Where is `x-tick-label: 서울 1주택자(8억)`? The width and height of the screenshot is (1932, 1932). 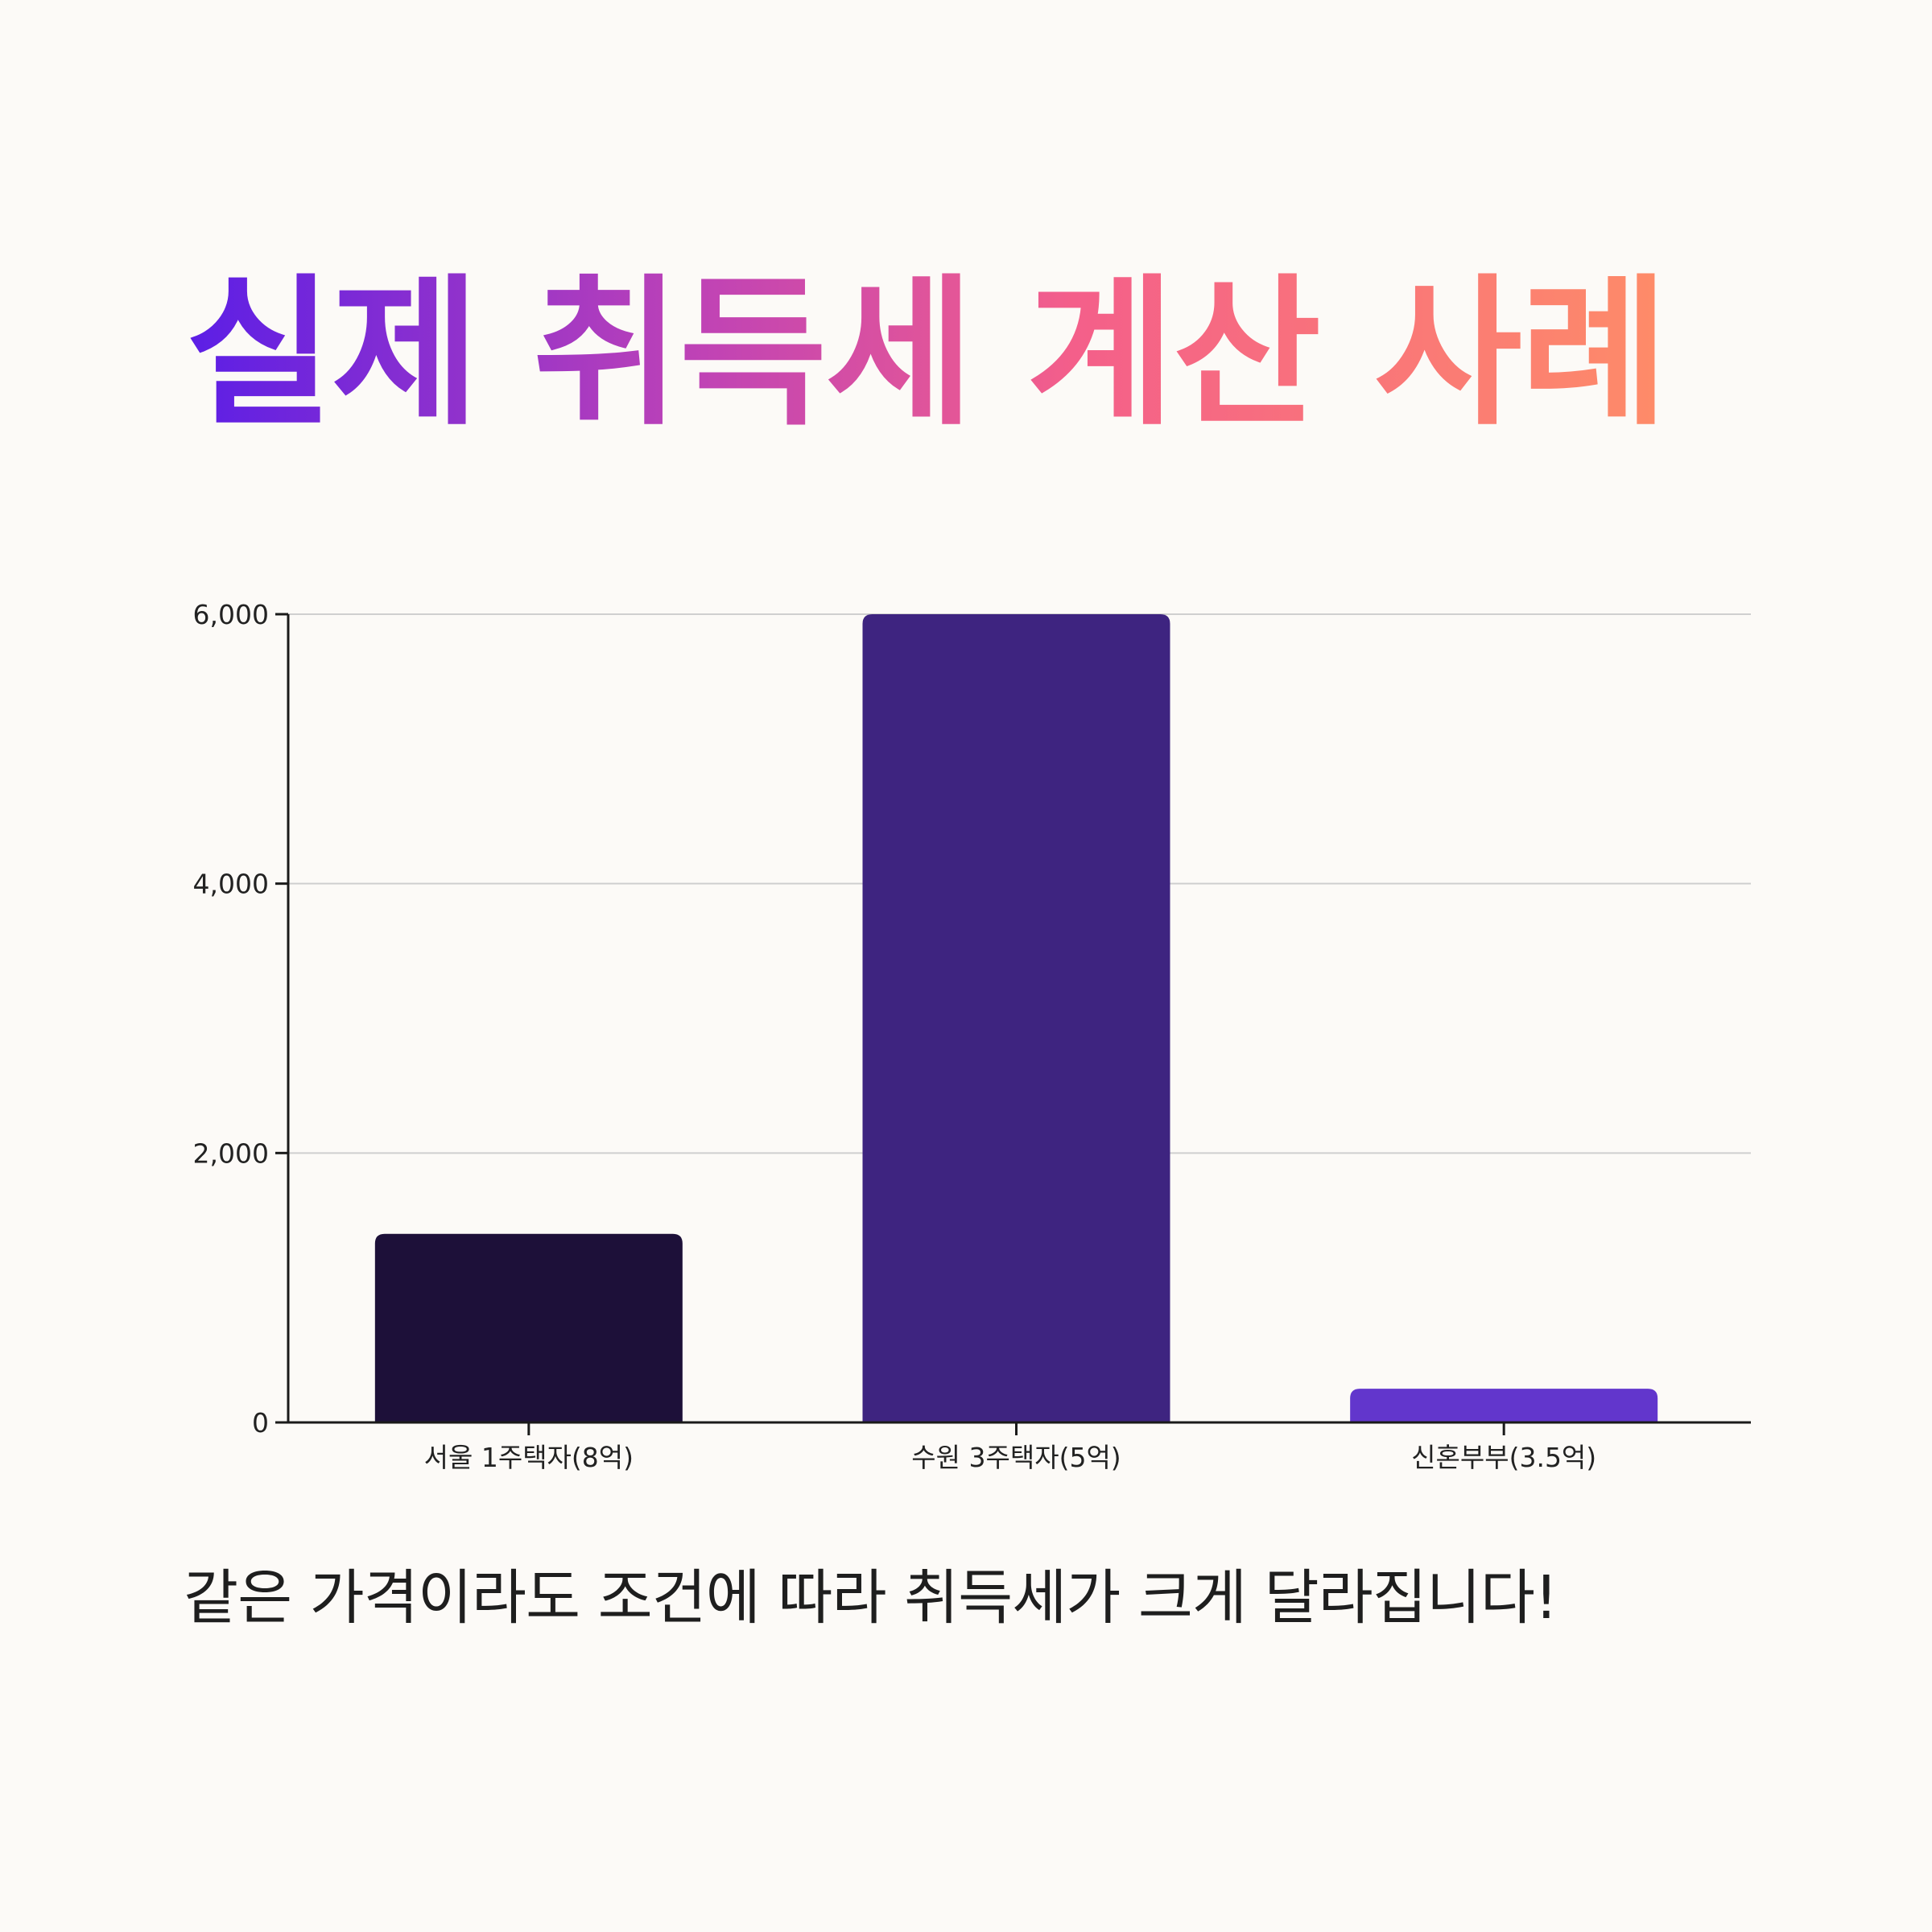
x-tick-label: 서울 1주택자(8억) is located at coordinates (529, 1457).